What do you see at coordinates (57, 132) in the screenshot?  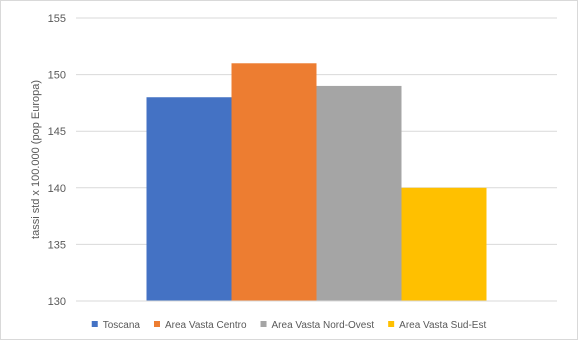 I see `y-tick-label: 145` at bounding box center [57, 132].